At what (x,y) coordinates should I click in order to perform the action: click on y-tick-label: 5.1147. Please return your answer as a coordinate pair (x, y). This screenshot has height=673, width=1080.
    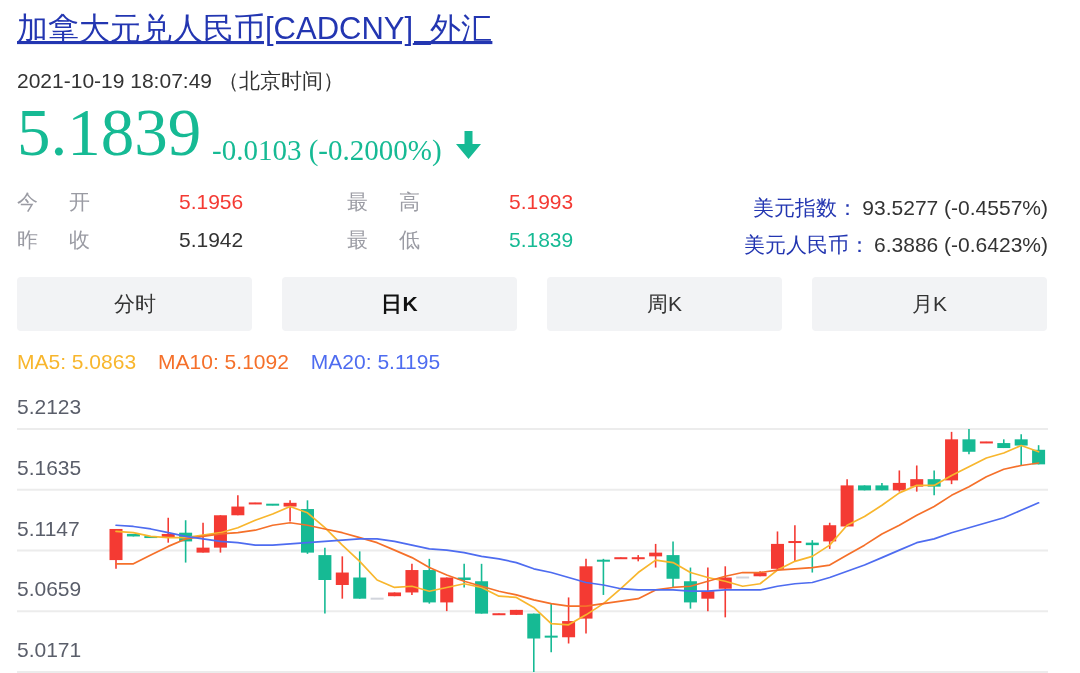
    Looking at the image, I should click on (48, 528).